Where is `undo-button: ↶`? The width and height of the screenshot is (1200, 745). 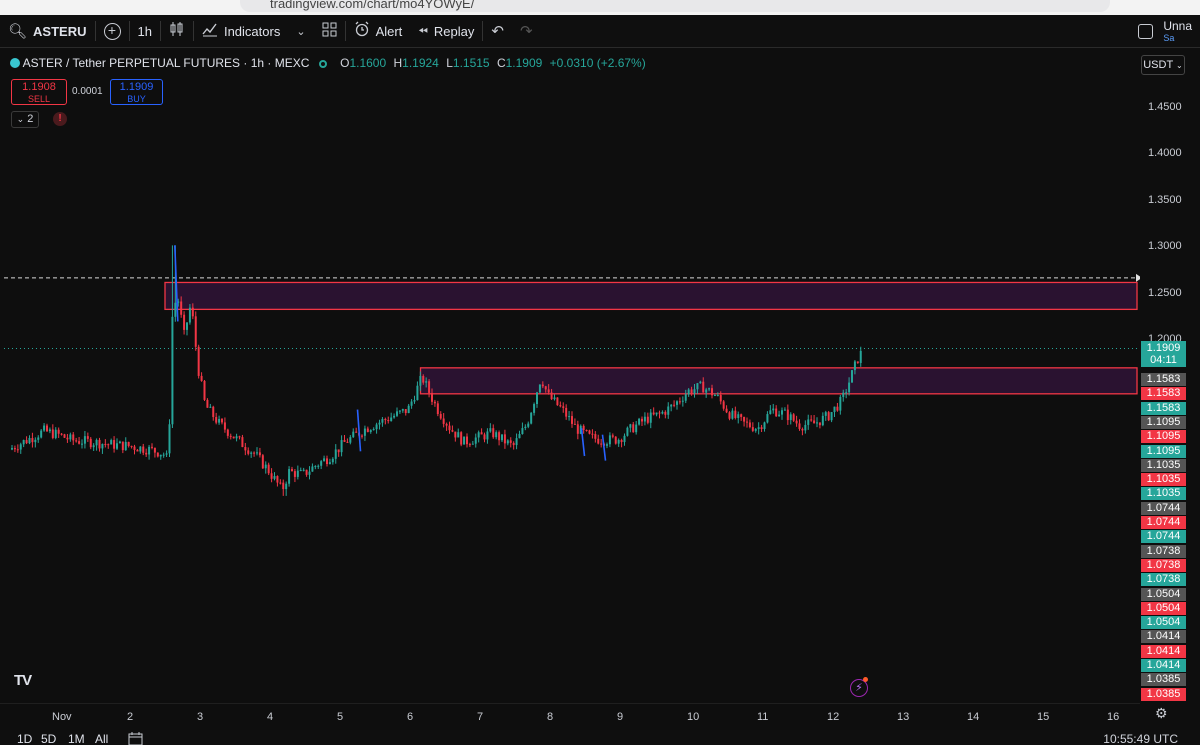
undo-button: ↶ is located at coordinates (497, 31).